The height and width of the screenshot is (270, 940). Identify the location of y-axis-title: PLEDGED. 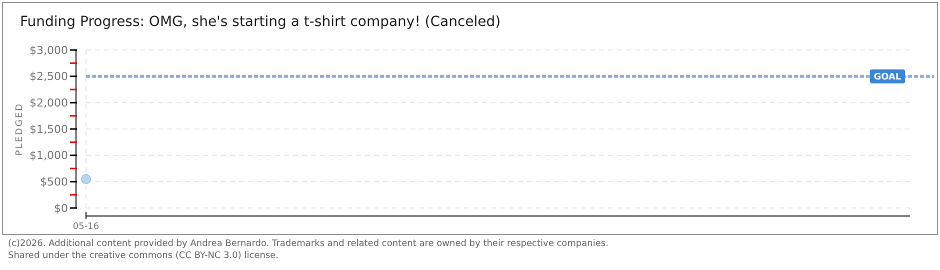
(20, 129).